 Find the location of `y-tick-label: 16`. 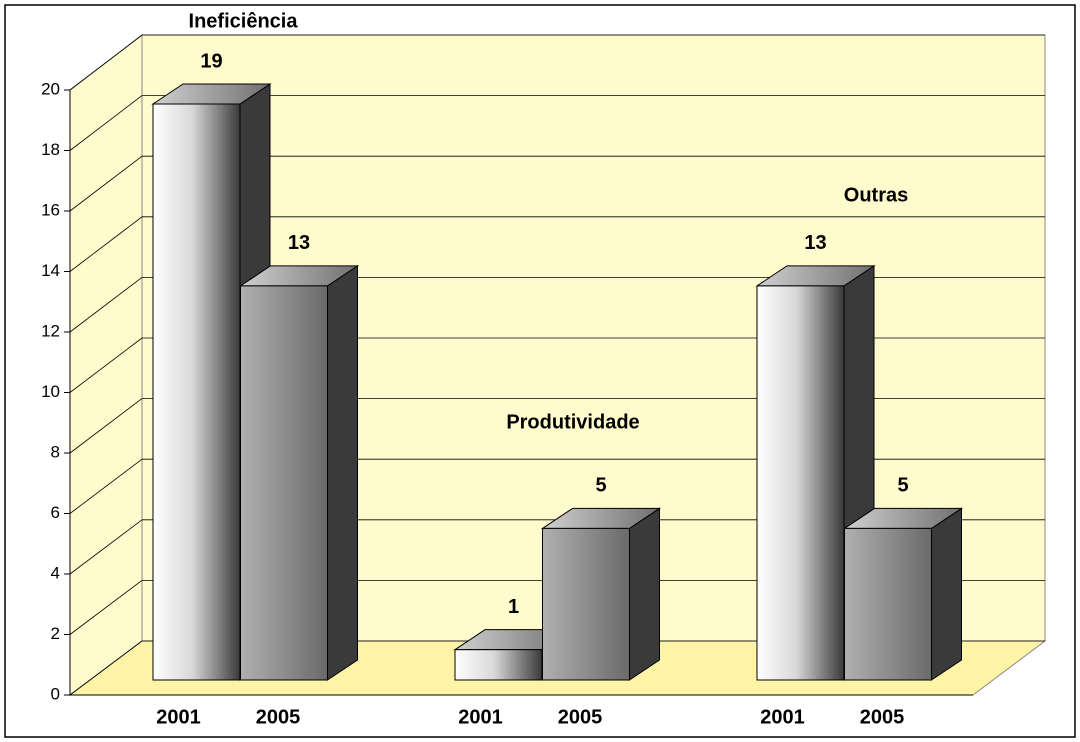

y-tick-label: 16 is located at coordinates (50, 209).